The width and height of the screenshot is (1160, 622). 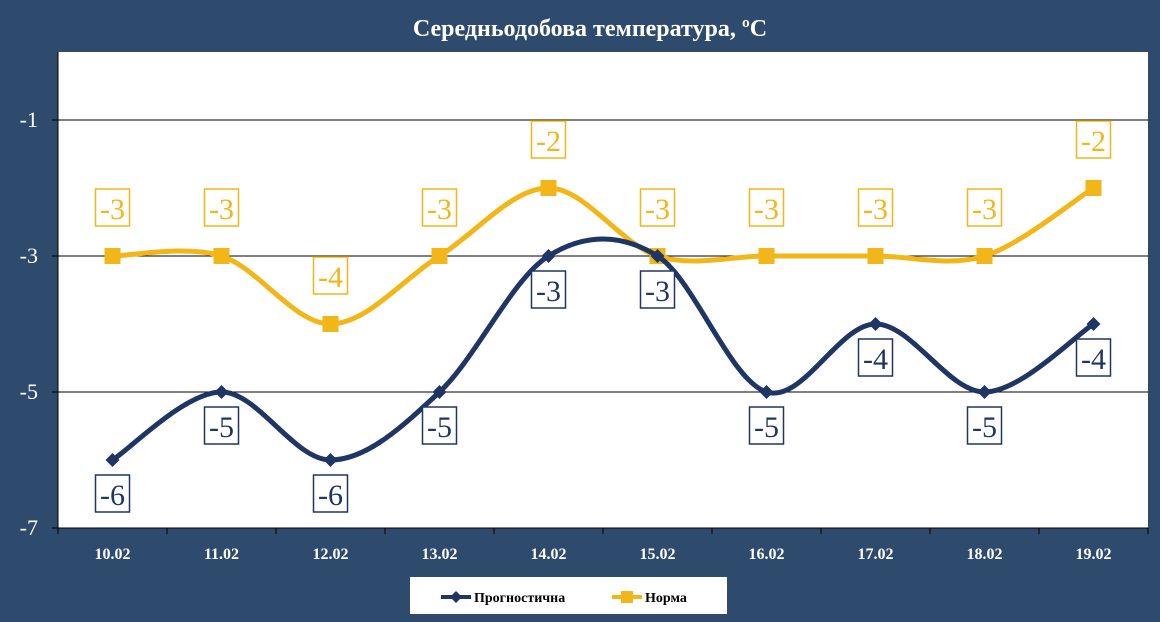 What do you see at coordinates (666, 598) in the screenshot?
I see `legend-label: Норма` at bounding box center [666, 598].